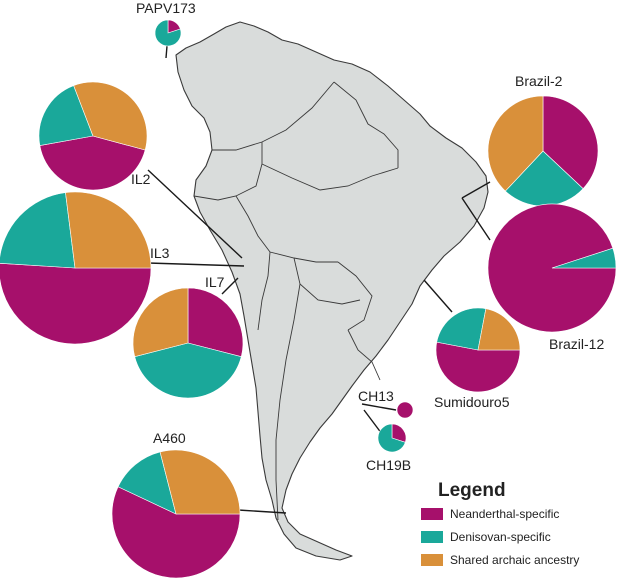 This screenshot has width=640, height=587. Describe the element at coordinates (147, 483) in the screenshot. I see `pie-slice-a460-denisovan` at that location.